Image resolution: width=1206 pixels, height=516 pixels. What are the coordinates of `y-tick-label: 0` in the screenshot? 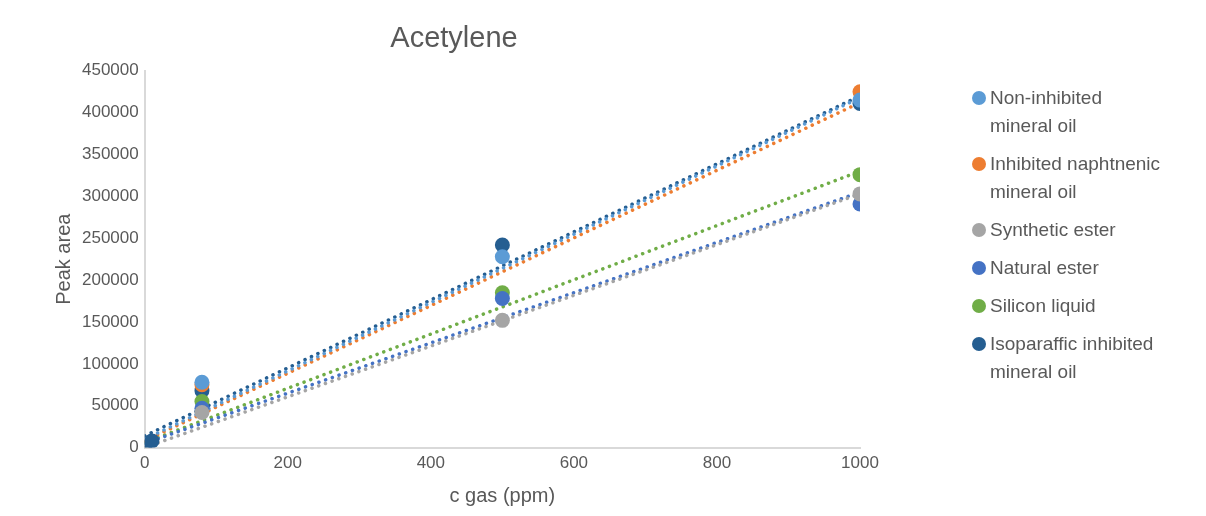 It's located at (134, 447).